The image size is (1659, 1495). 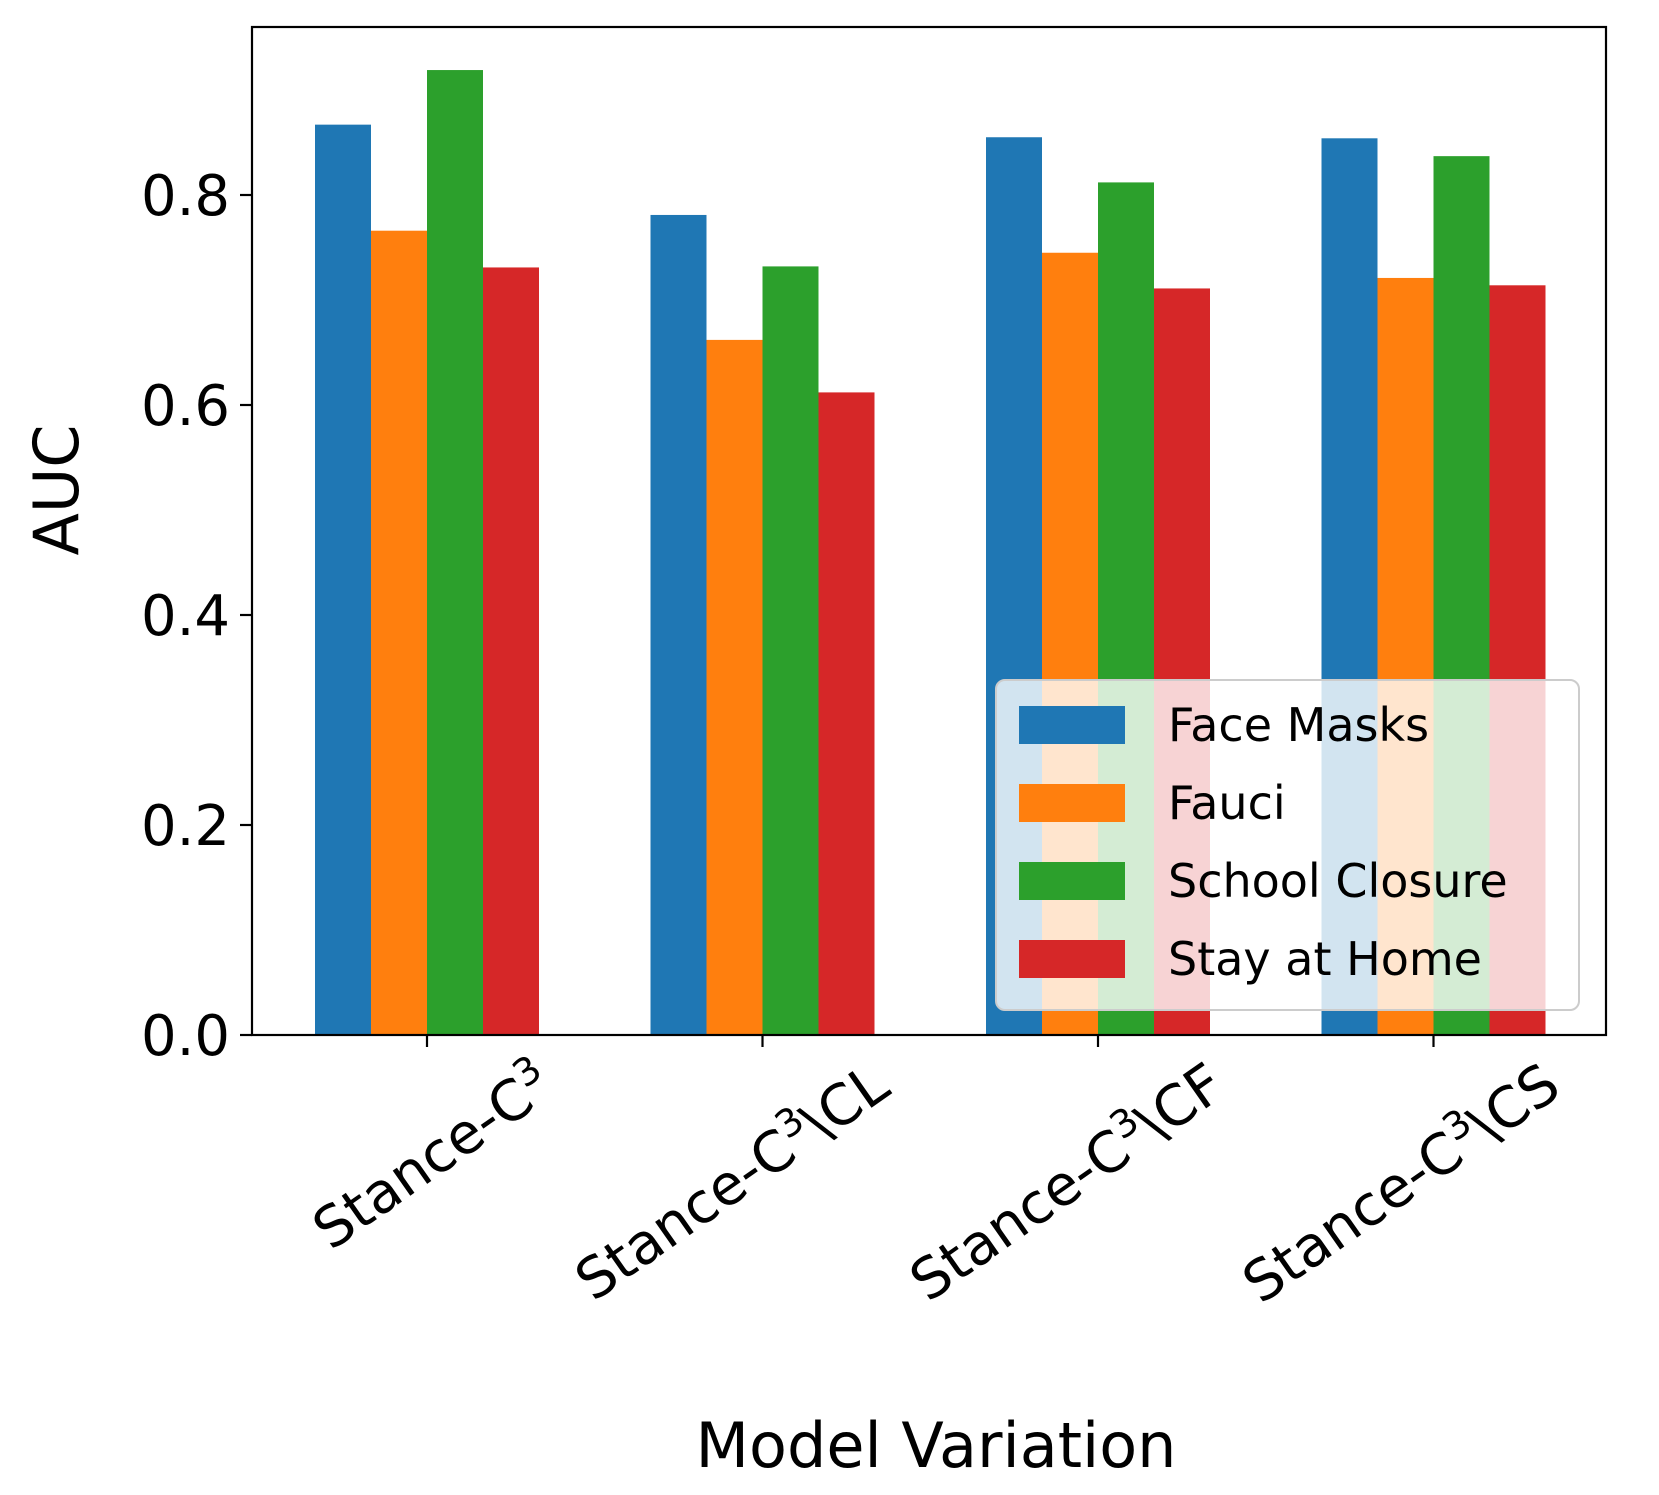 I want to click on legend-box, so click(x=1287, y=845).